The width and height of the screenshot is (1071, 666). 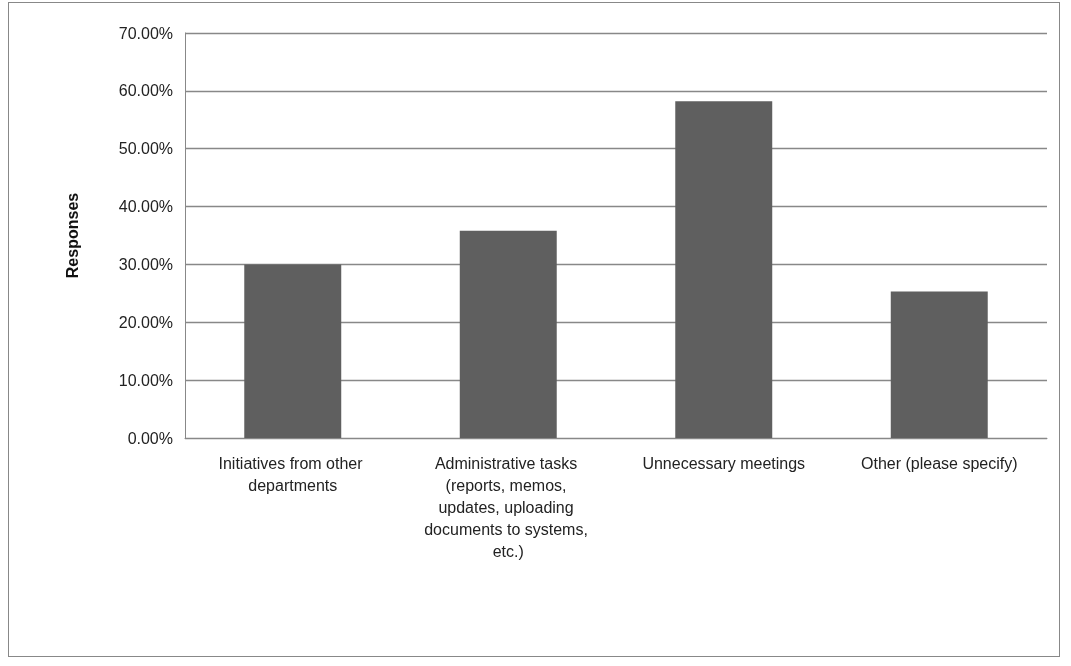 I want to click on y-tick-label: 40.00%, so click(x=145, y=207).